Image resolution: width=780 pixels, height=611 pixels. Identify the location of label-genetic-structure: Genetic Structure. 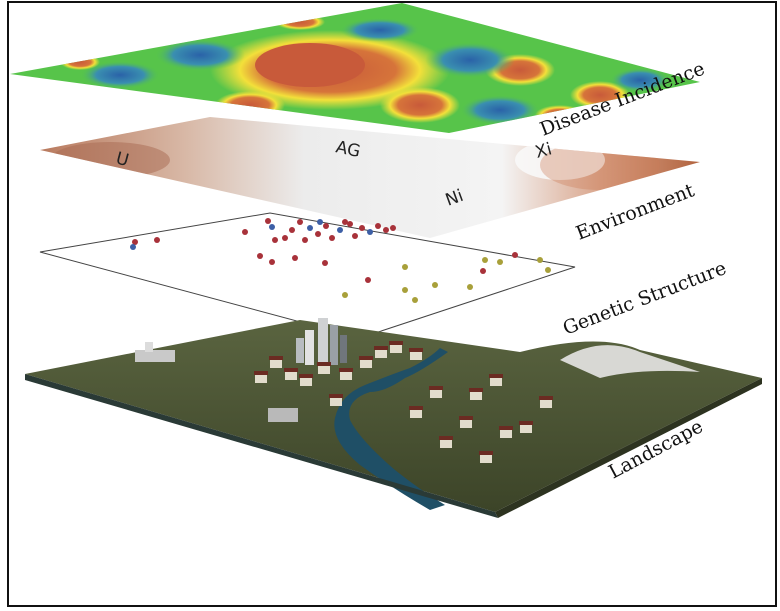
(644, 298).